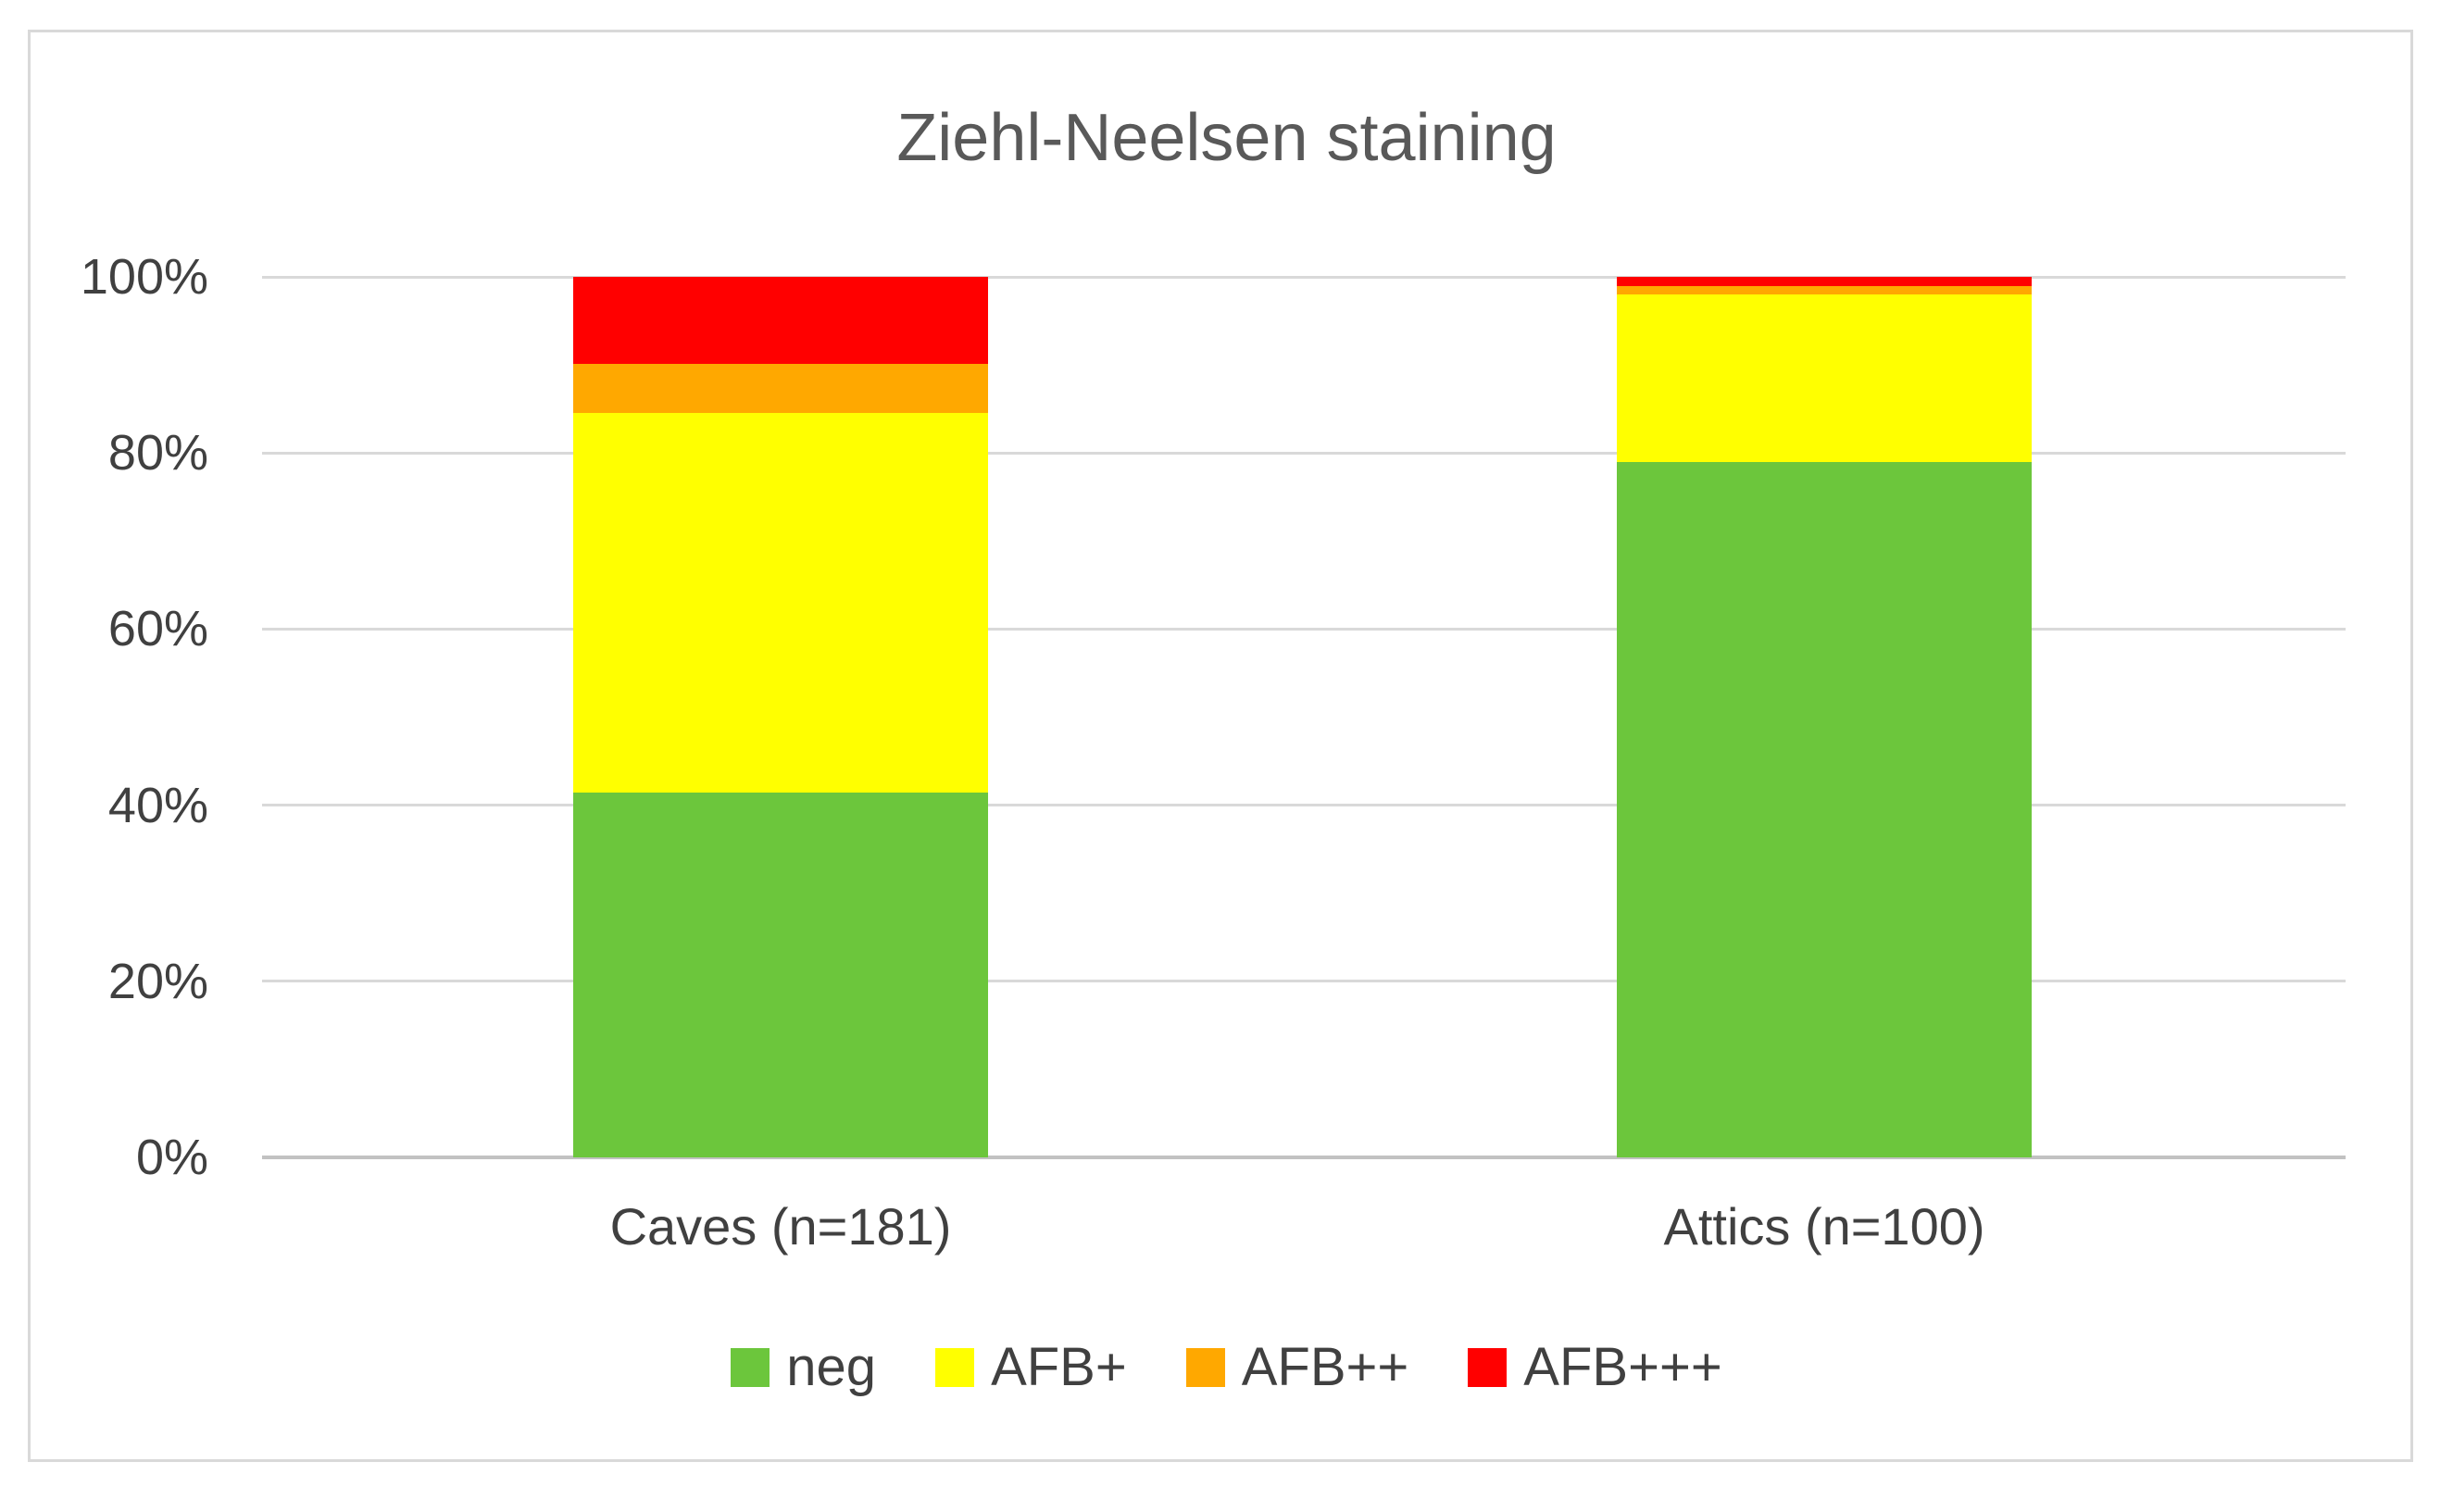  What do you see at coordinates (781, 389) in the screenshot?
I see `bar-0-segment-AFB++` at bounding box center [781, 389].